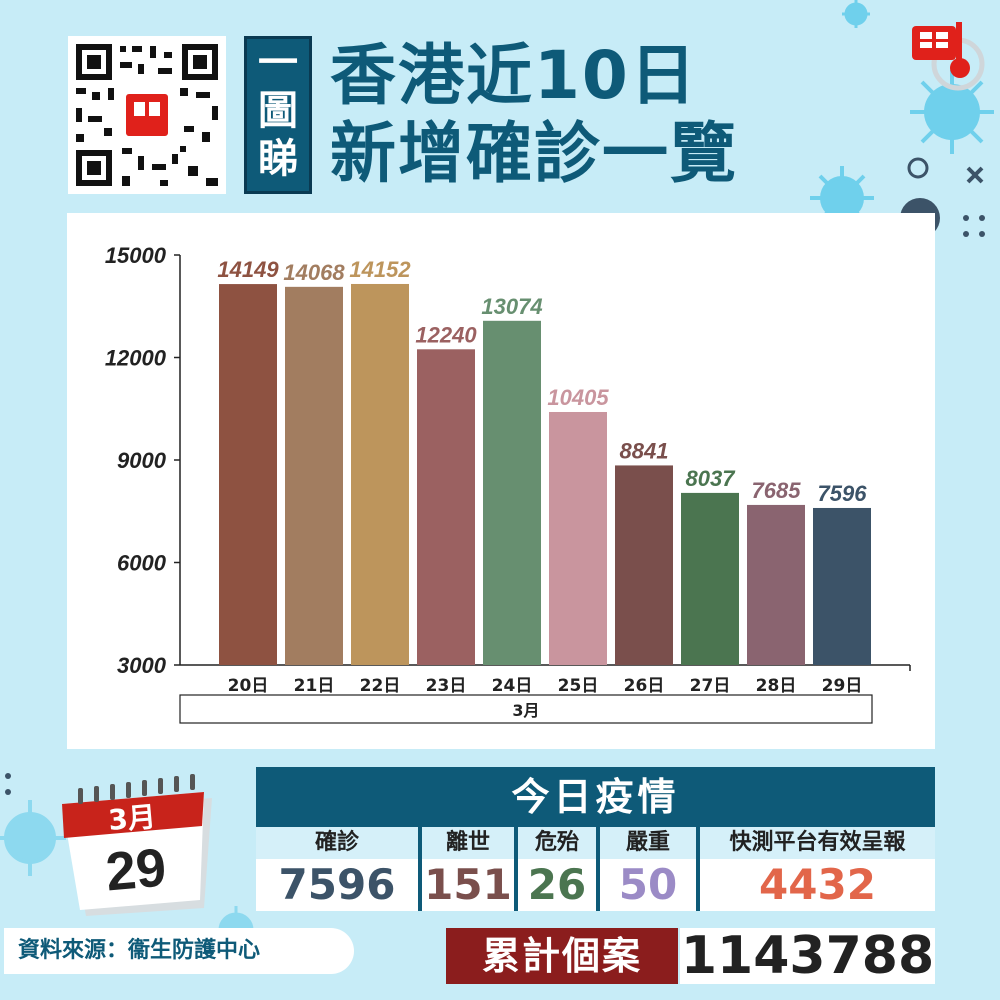  I want to click on stat-value: 26, so click(557, 885).